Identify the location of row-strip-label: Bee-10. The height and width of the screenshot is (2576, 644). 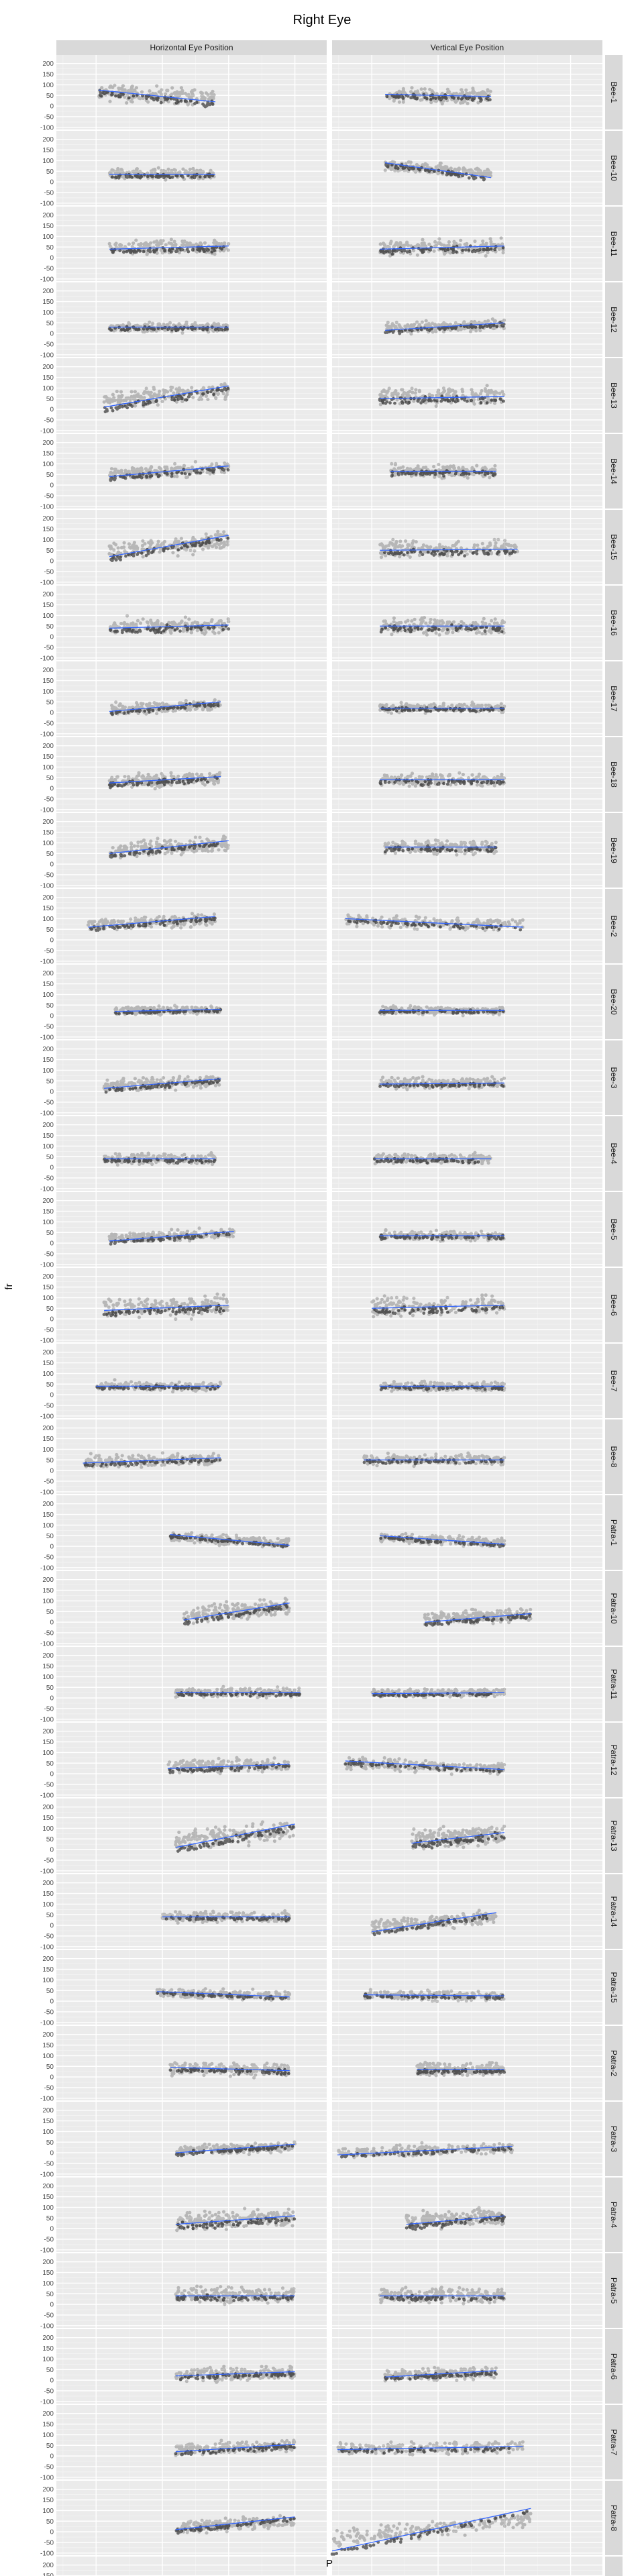
(614, 168).